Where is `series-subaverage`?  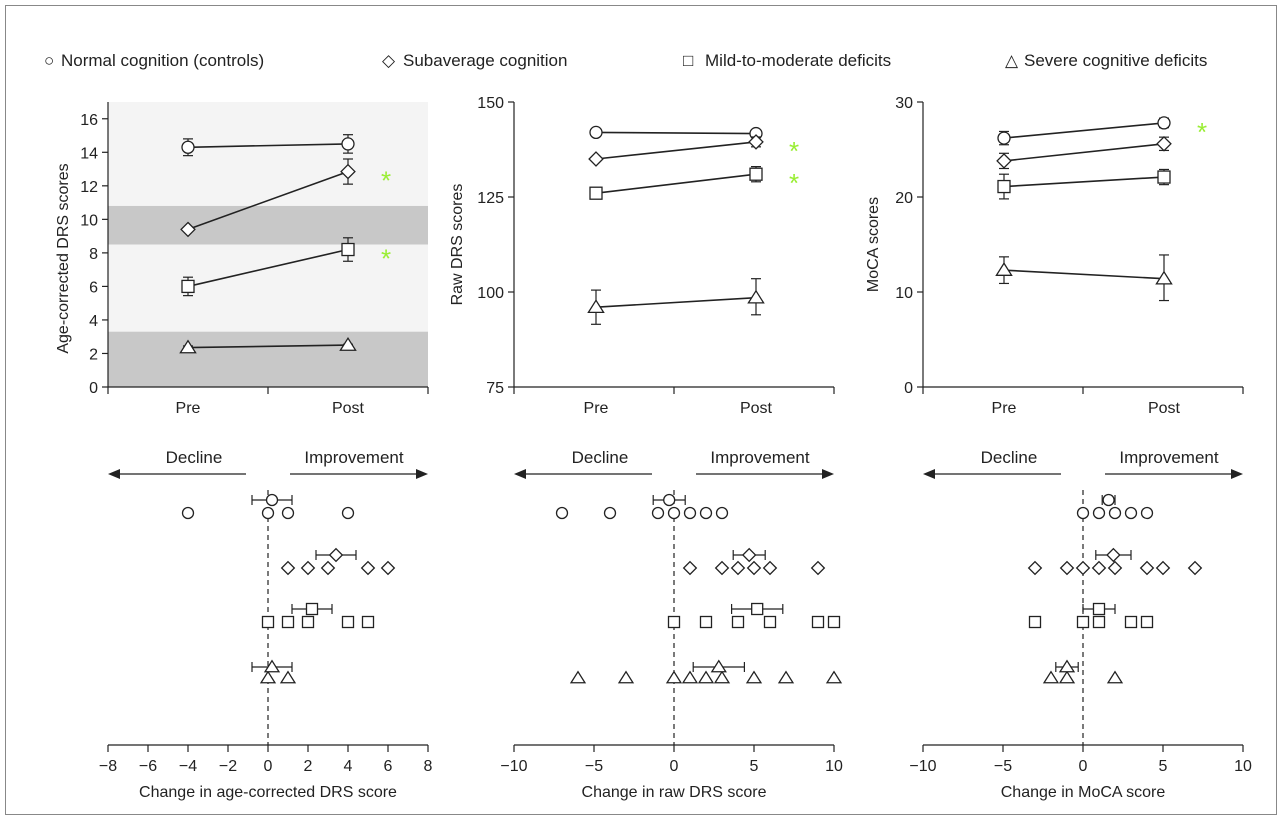
series-subaverage is located at coordinates (1084, 152).